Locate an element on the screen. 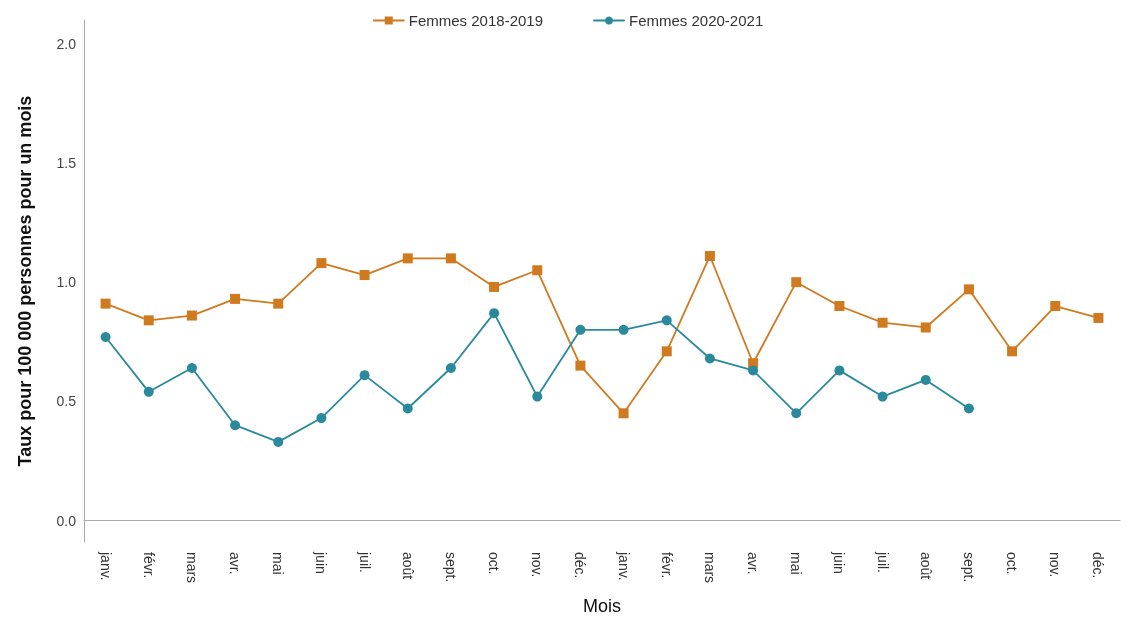 This screenshot has width=1136, height=628. x-axis-title: Mois is located at coordinates (602, 606).